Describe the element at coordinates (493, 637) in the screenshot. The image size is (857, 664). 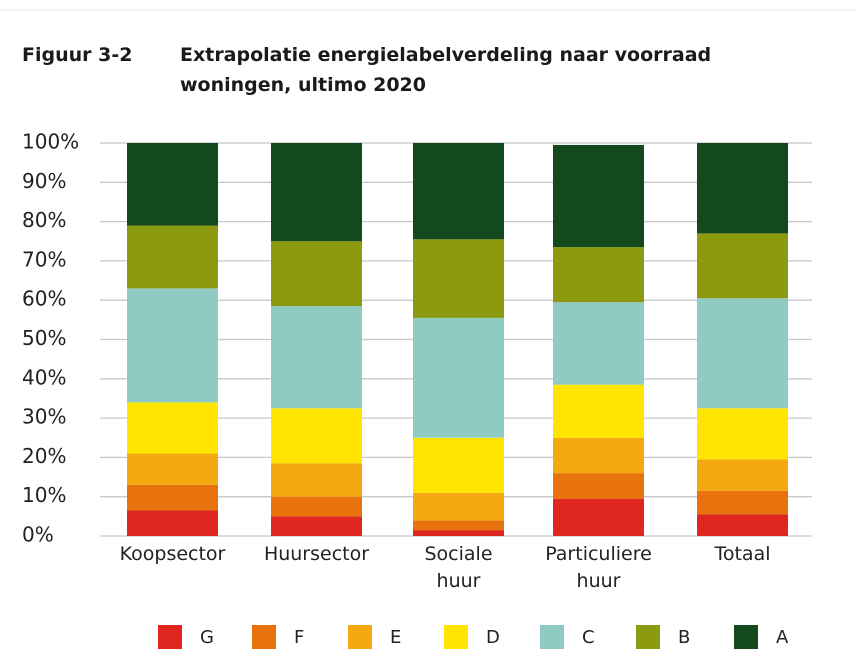
I see `legend-label: D` at that location.